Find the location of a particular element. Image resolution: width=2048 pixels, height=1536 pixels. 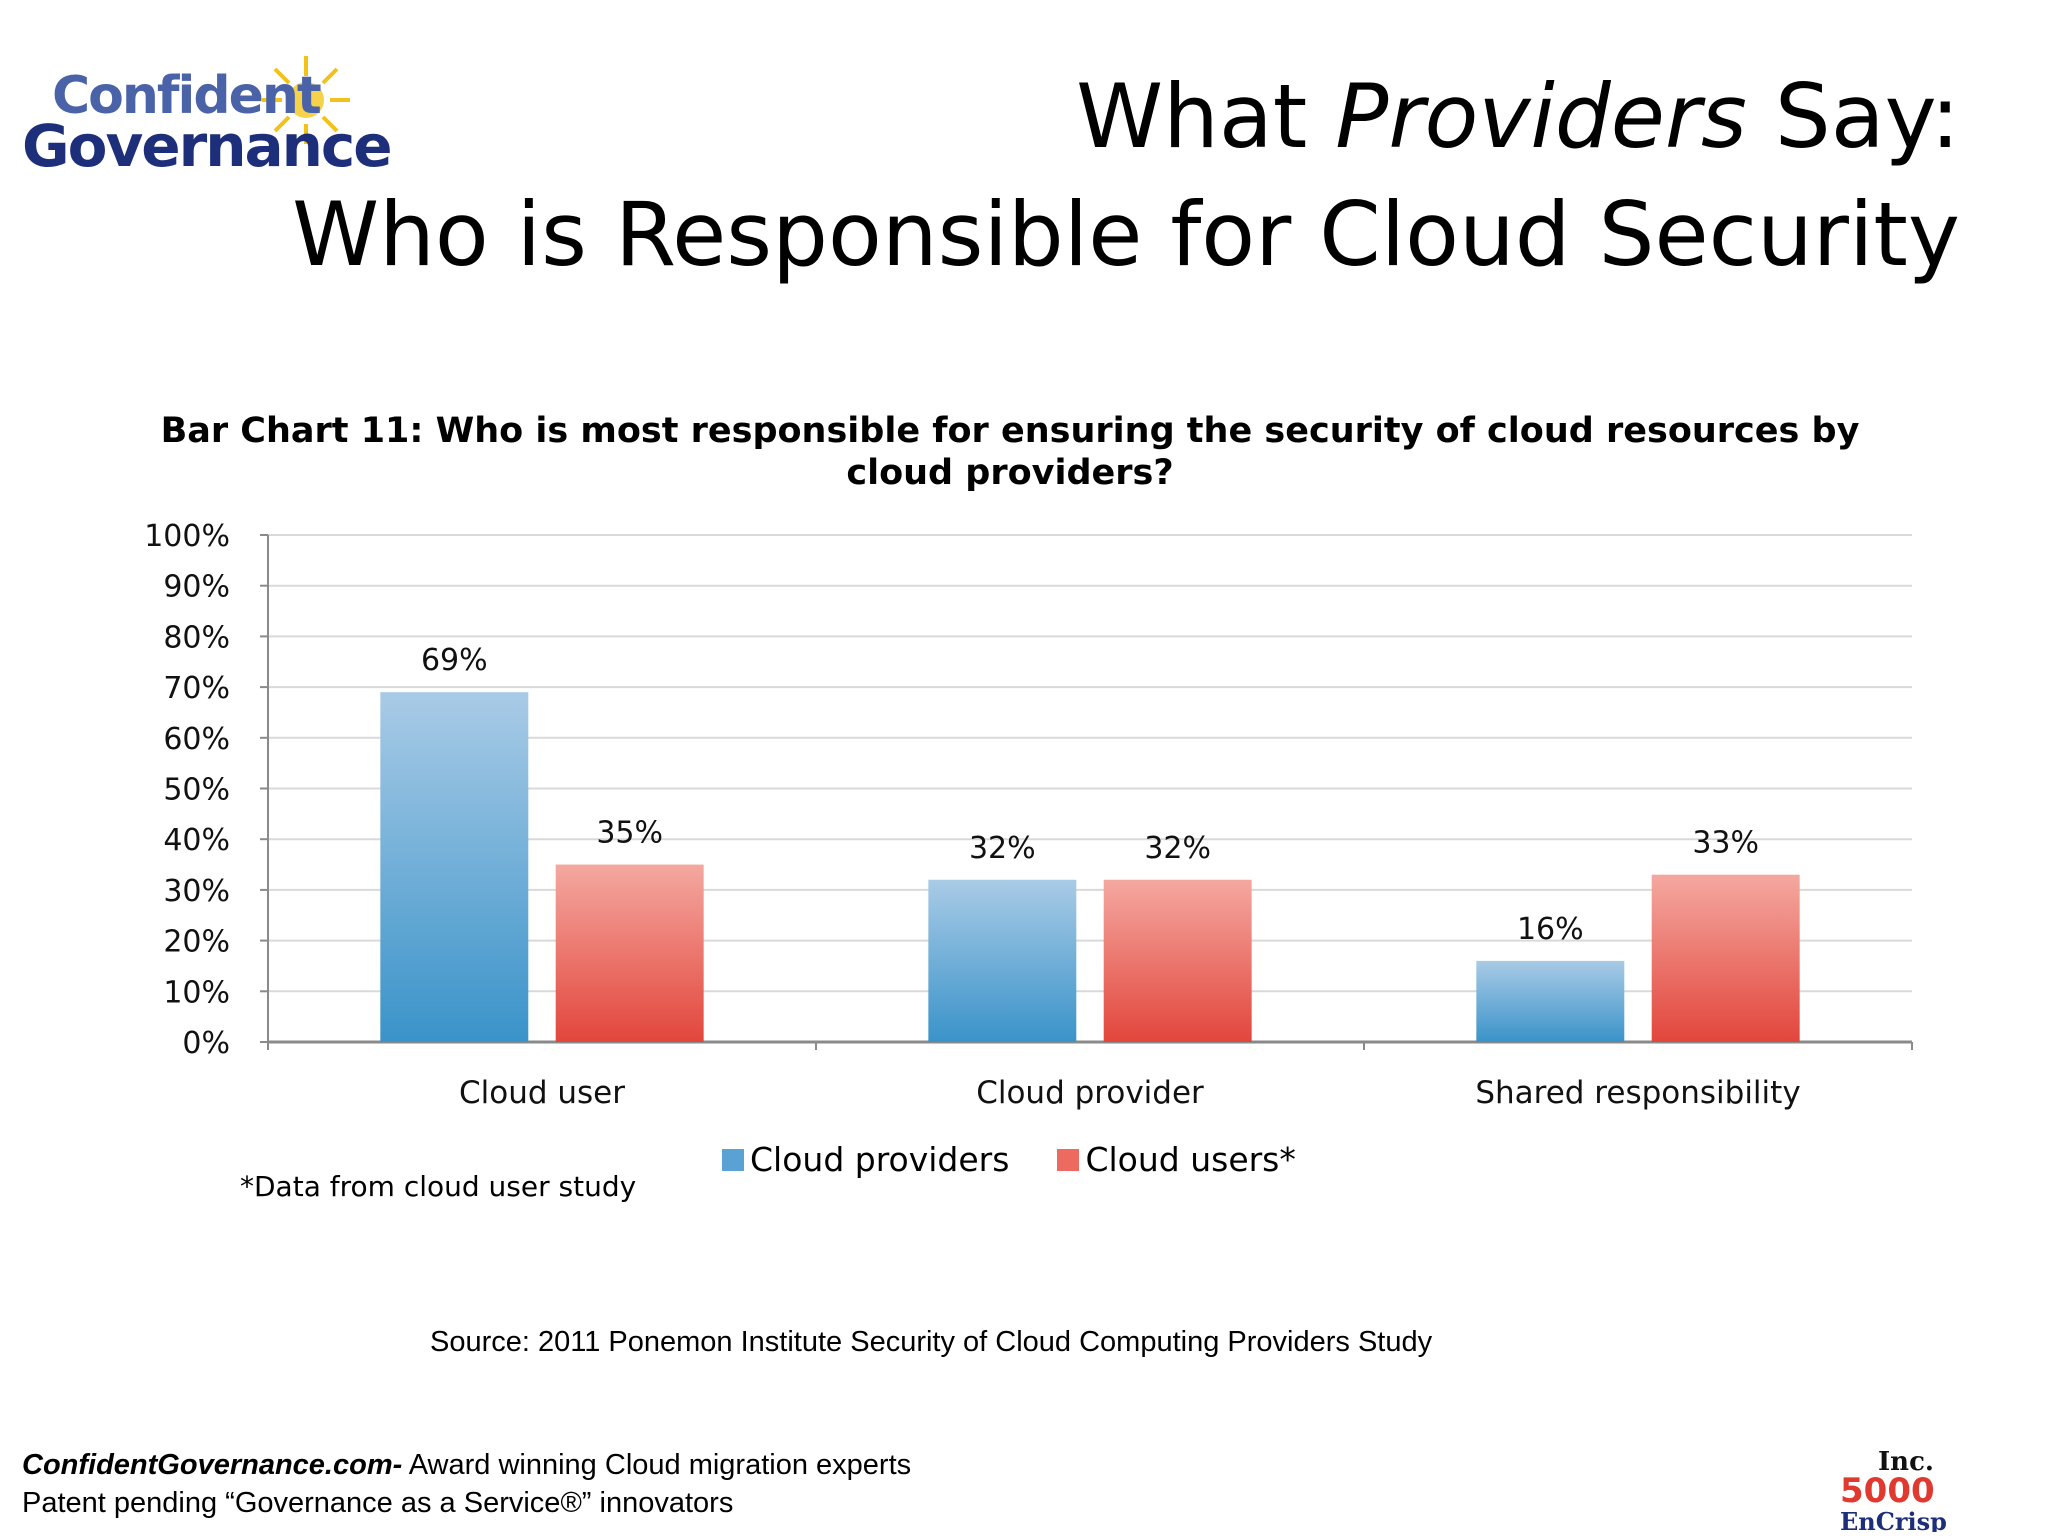

y-tick-label: 10% is located at coordinates (196, 992).